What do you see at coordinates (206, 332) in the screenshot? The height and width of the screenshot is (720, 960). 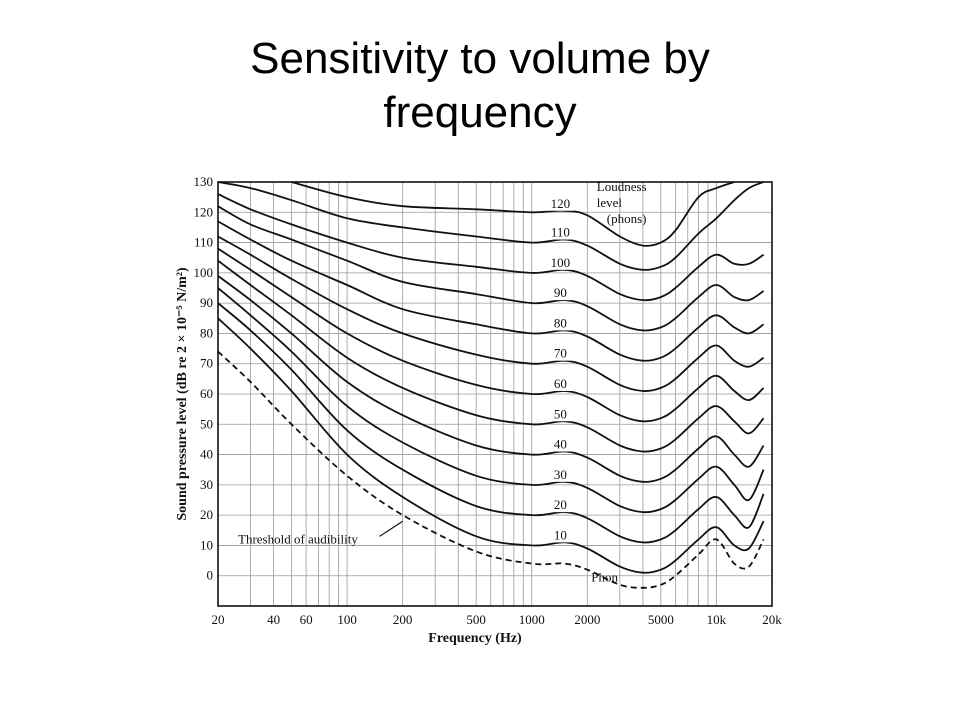 I see `y-tick-label: 80` at bounding box center [206, 332].